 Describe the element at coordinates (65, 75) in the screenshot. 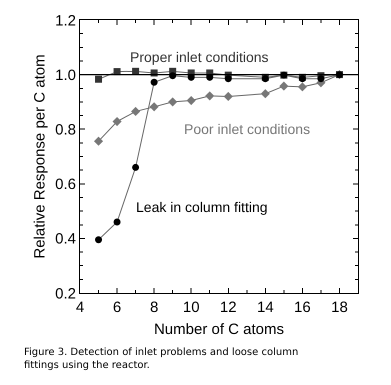

I see `y-tick-label: 1.0` at that location.